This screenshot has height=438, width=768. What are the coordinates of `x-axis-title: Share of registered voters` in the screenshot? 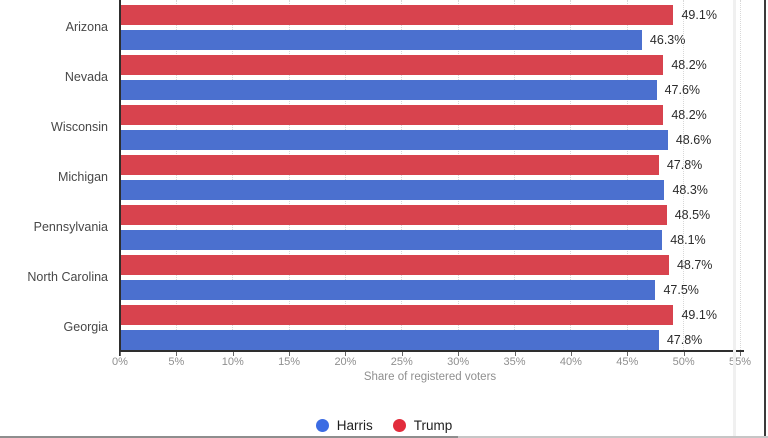 It's located at (430, 377).